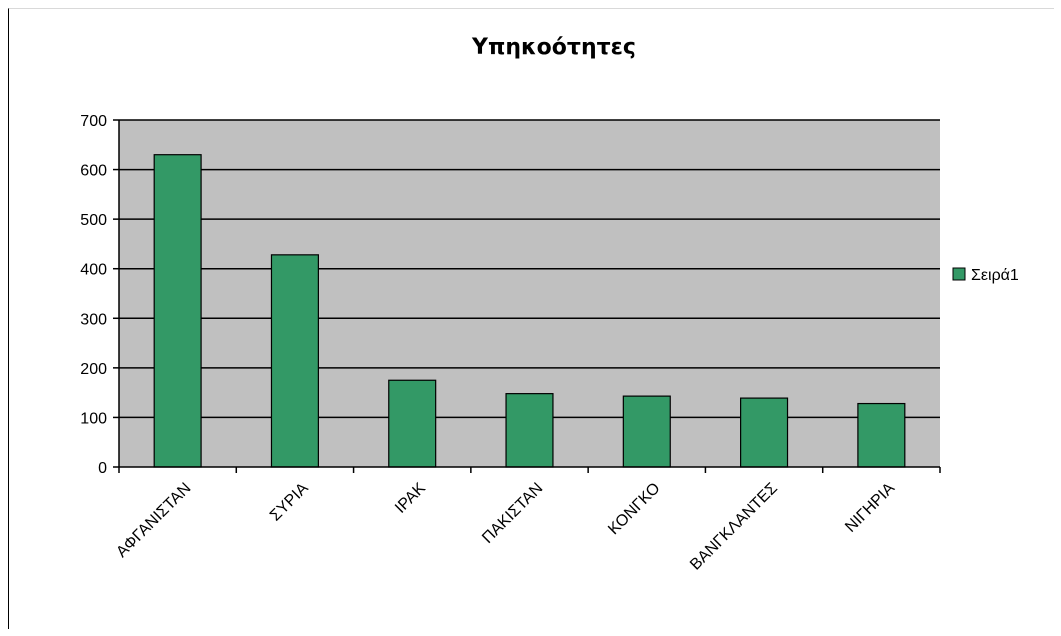 This screenshot has height=636, width=1061. Describe the element at coordinates (959, 274) in the screenshot. I see `legend-swatch` at that location.